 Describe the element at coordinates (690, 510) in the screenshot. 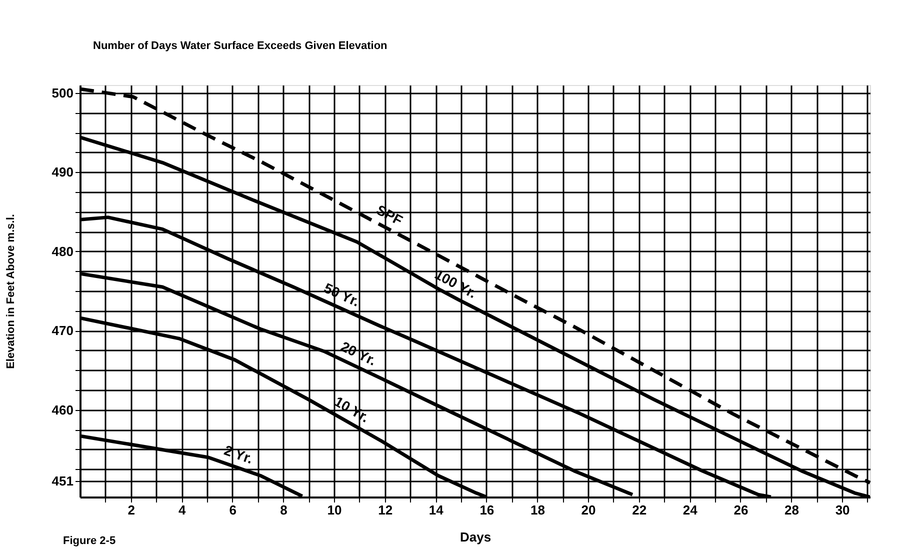

I see `x-tick-label: 24` at that location.